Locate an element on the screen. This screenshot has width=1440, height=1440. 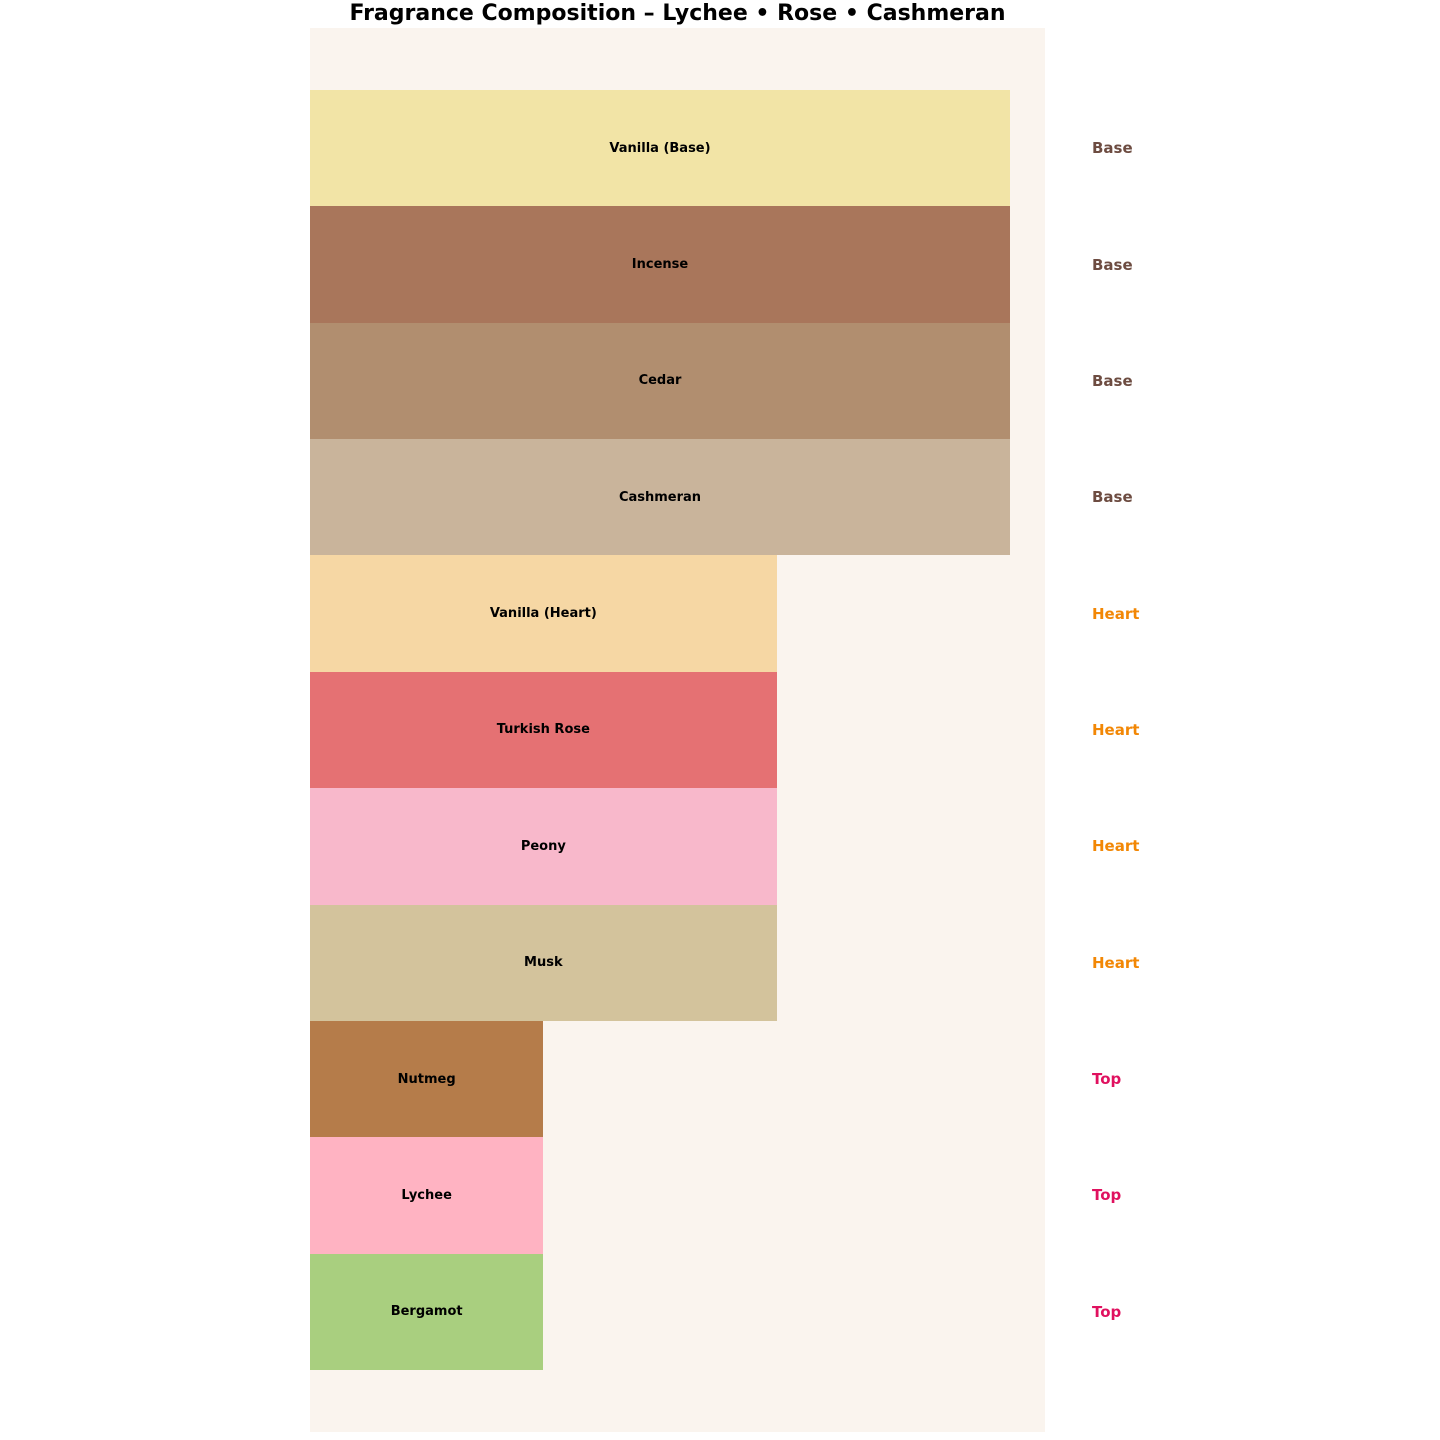
bar-label-incense: Incense is located at coordinates (660, 265).